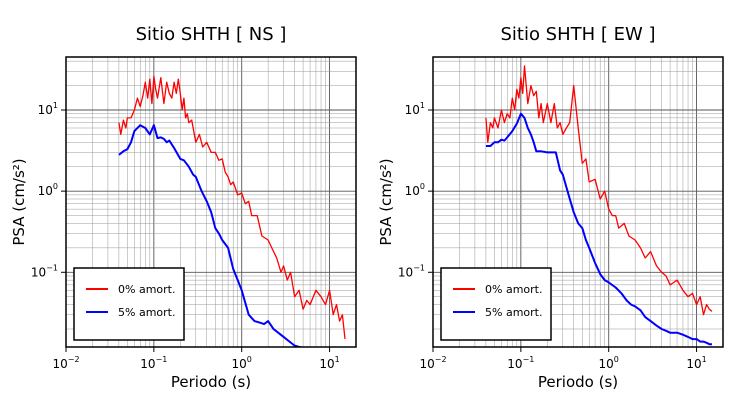 This screenshot has height=400, width=730. What do you see at coordinates (211, 34) in the screenshot?
I see `chart-title: Sitio SHTH [ NS ]` at bounding box center [211, 34].